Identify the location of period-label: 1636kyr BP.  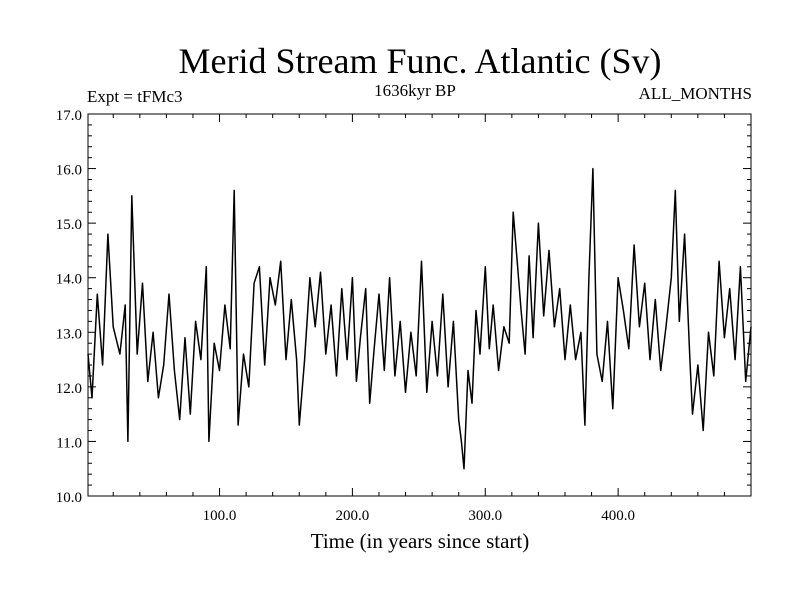
(415, 90).